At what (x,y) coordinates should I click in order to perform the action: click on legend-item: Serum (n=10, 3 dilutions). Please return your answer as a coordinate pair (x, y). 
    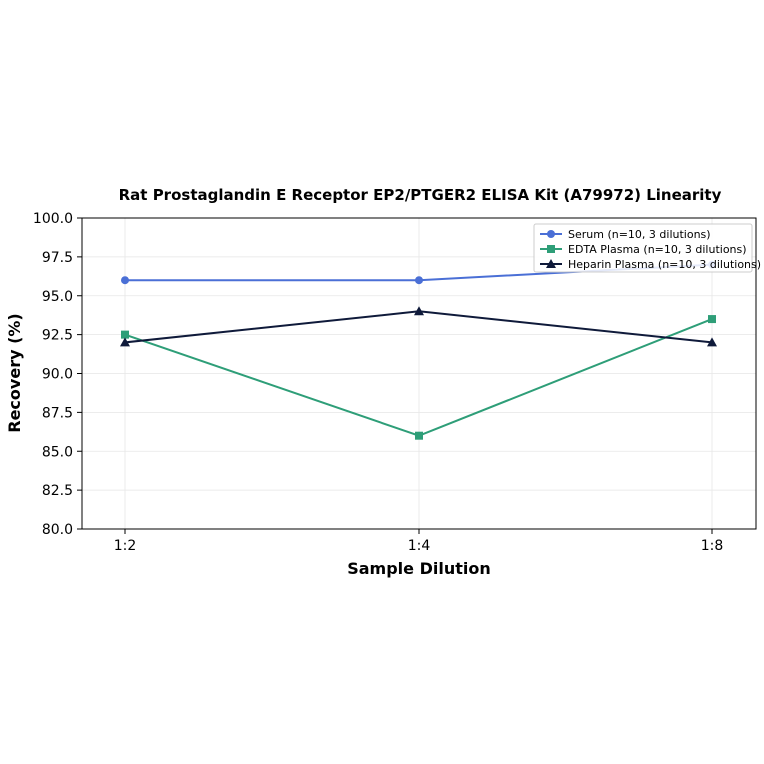
    Looking at the image, I should click on (625, 234).